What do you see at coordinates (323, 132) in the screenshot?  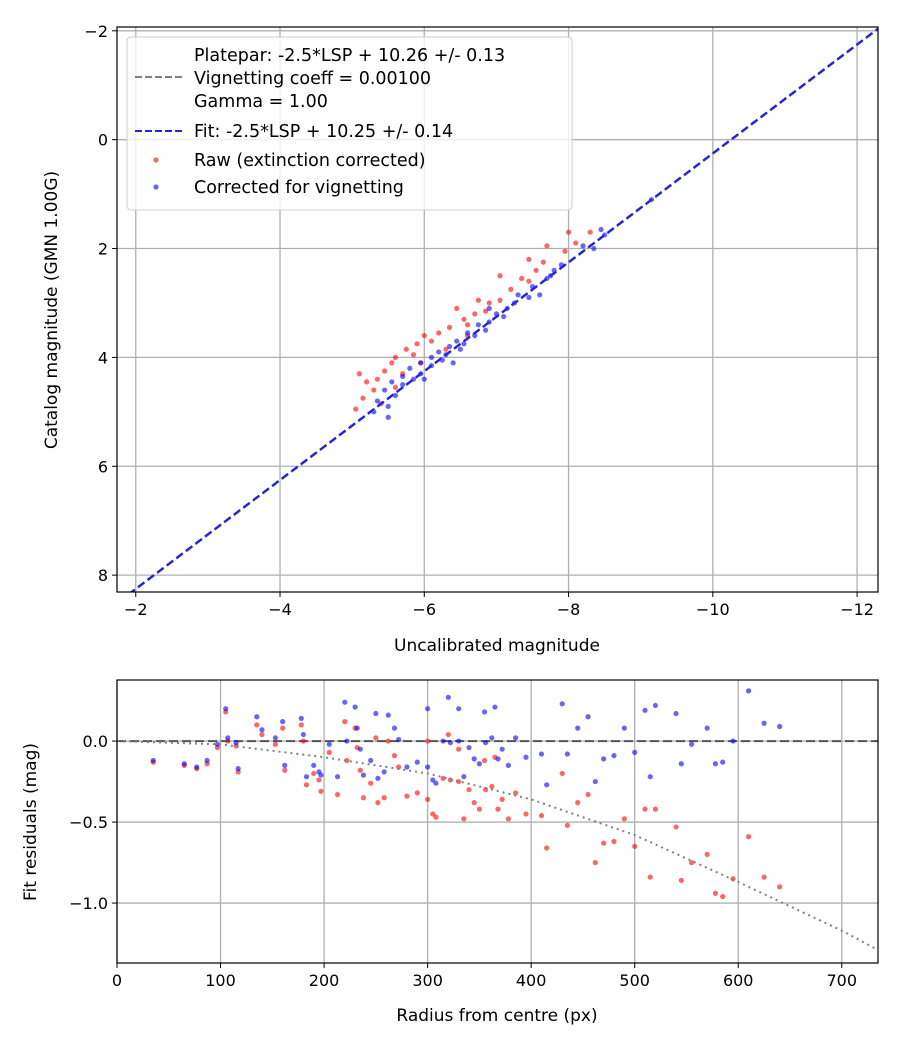 I see `legend-fit-label: Fit: -2.5*LSP + 10.25 +/- 0.14` at bounding box center [323, 132].